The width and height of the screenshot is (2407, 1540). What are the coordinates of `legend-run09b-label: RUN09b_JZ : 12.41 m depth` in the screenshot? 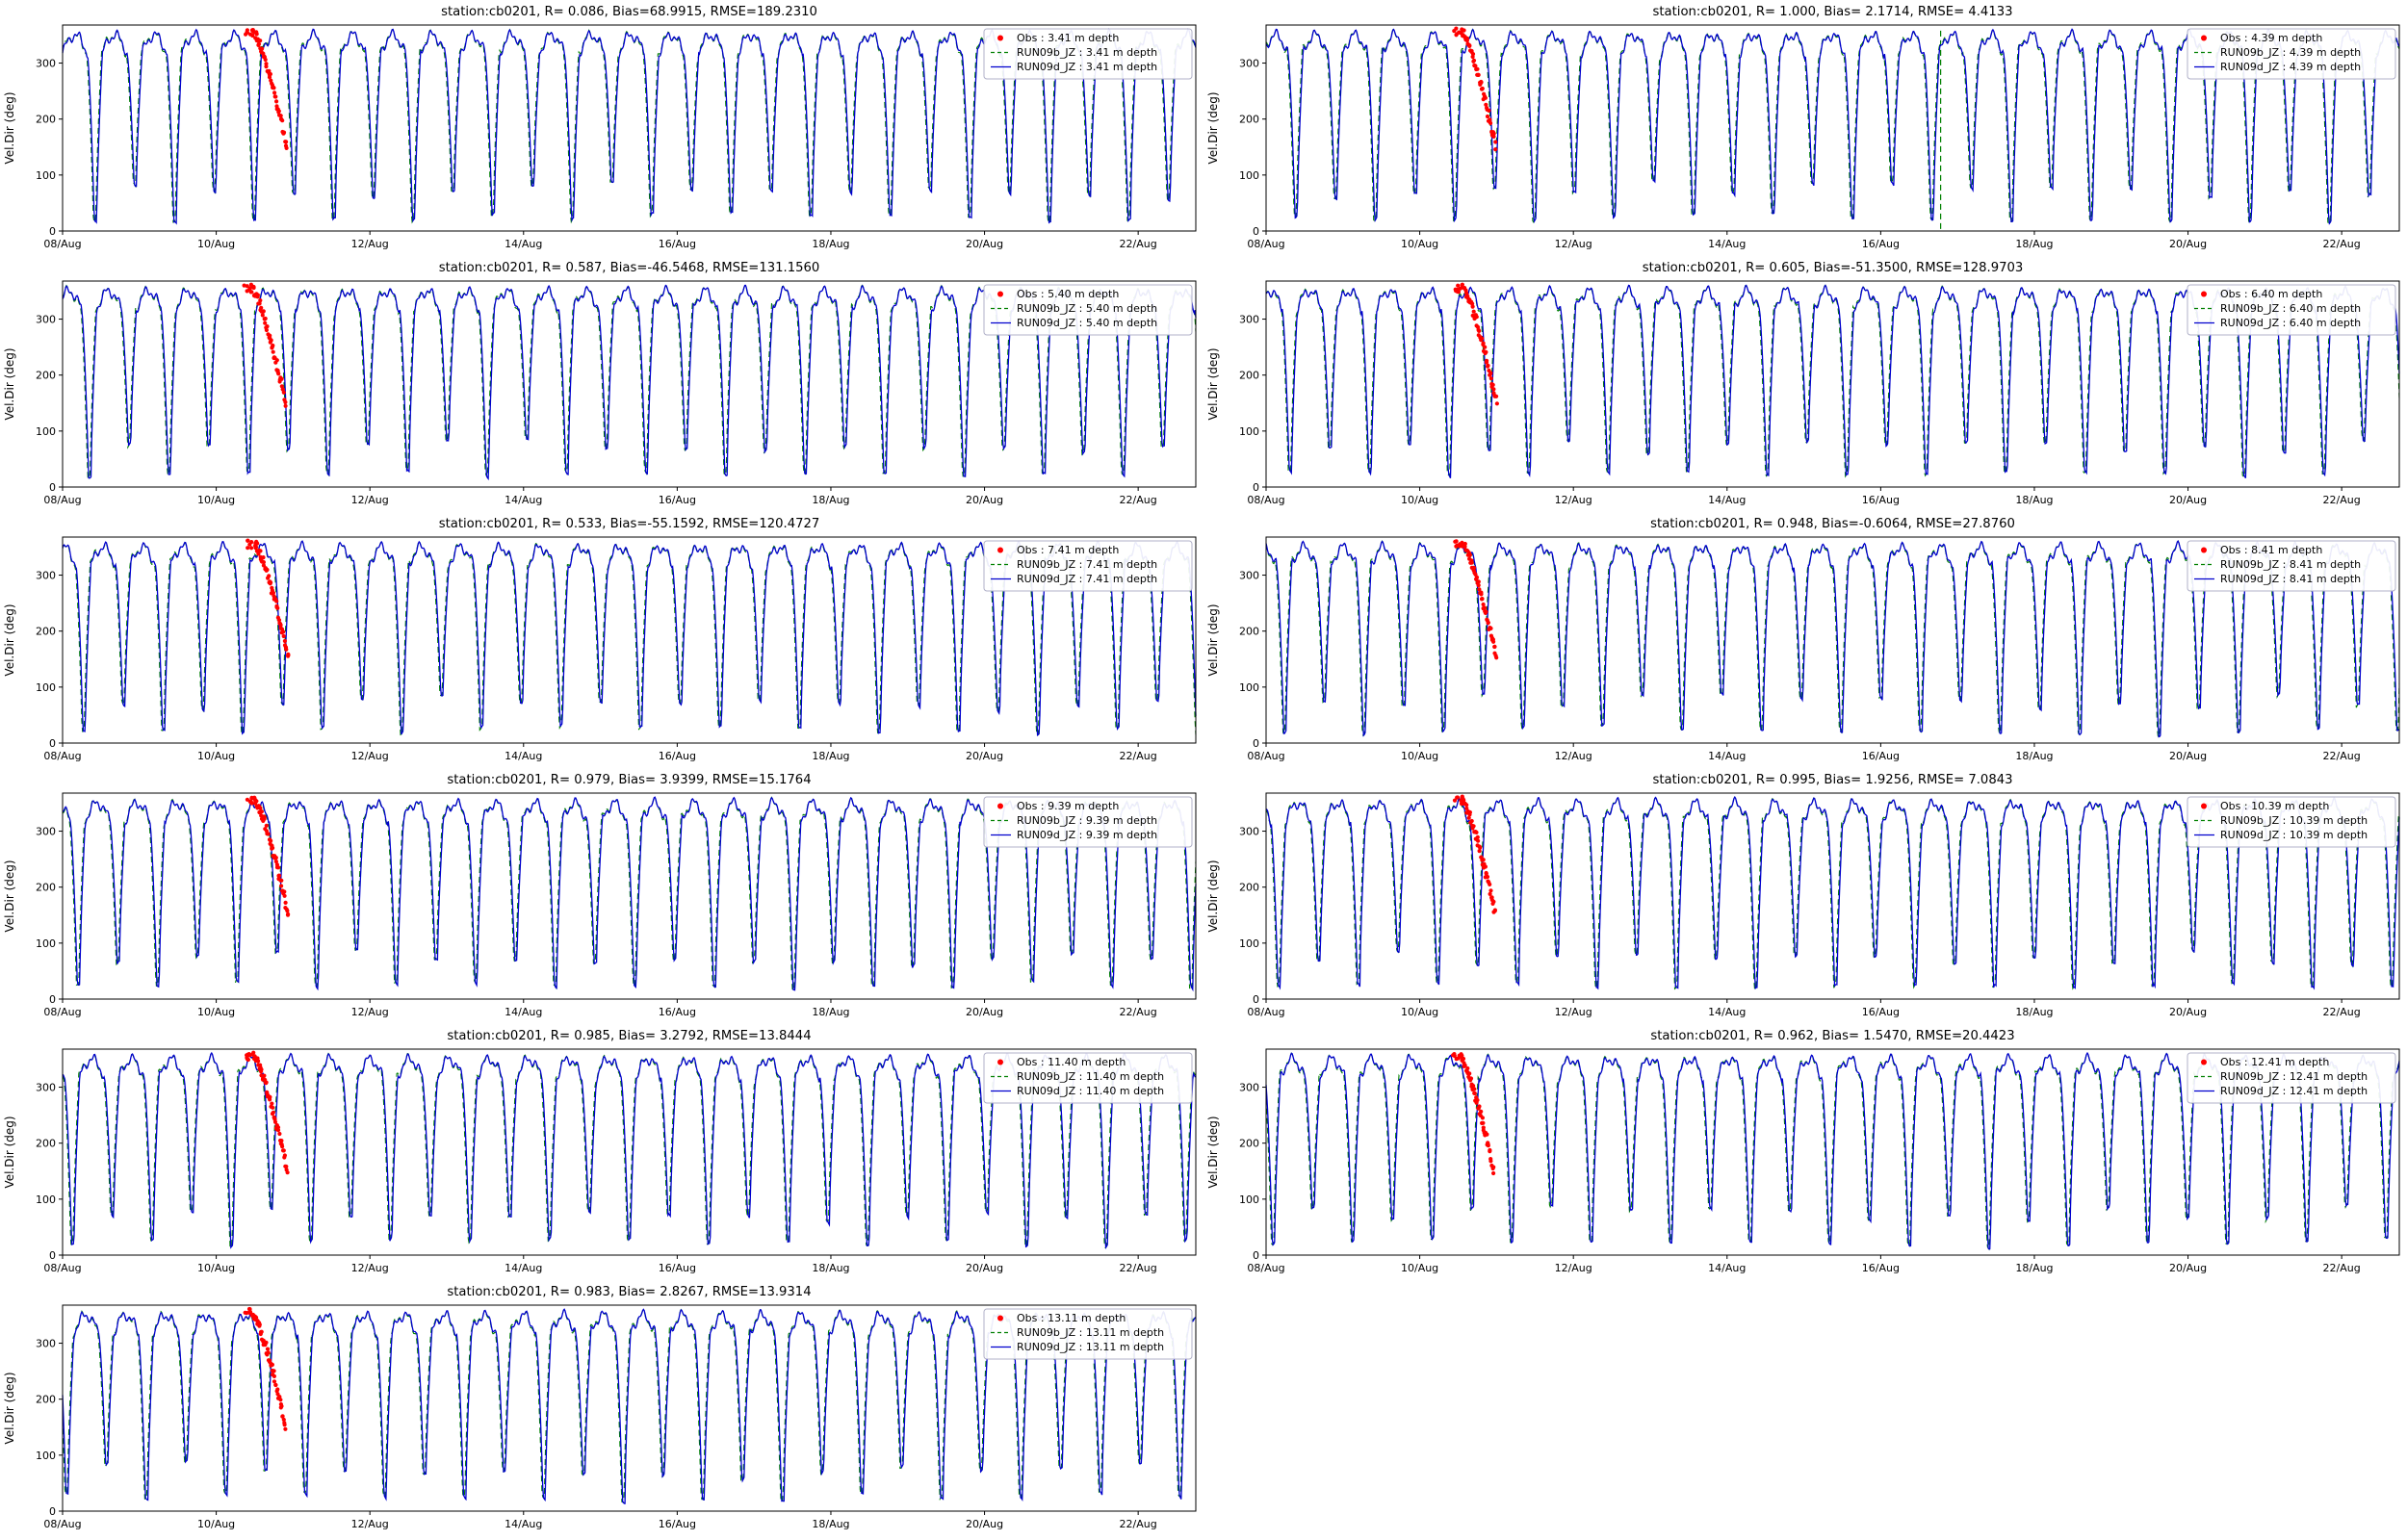 It's located at (2294, 1076).